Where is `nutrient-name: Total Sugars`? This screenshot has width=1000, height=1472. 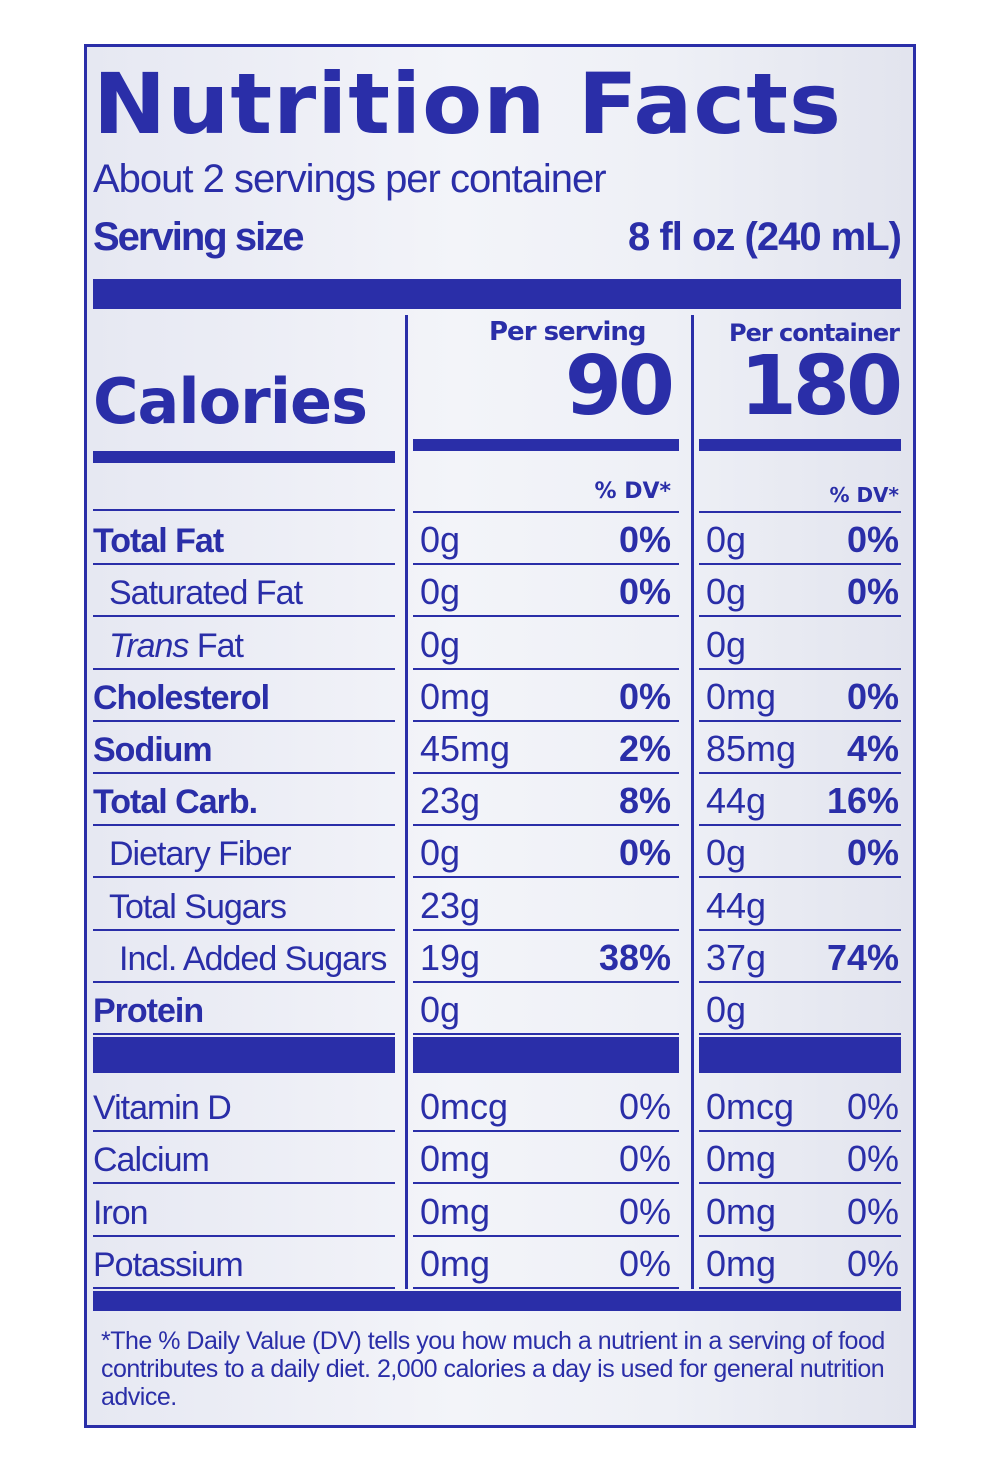 nutrient-name: Total Sugars is located at coordinates (198, 906).